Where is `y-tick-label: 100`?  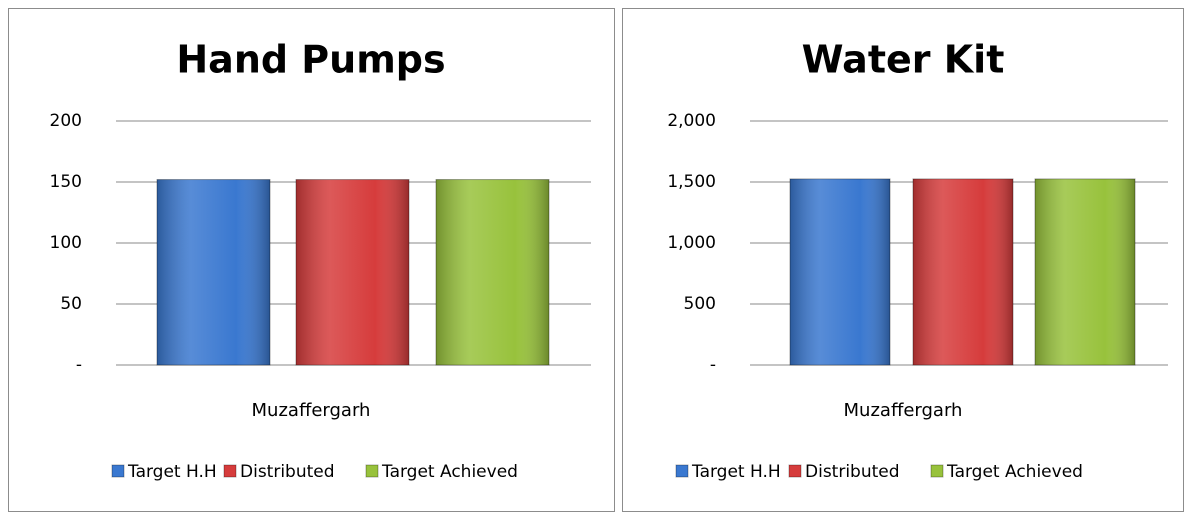
y-tick-label: 100 is located at coordinates (66, 243).